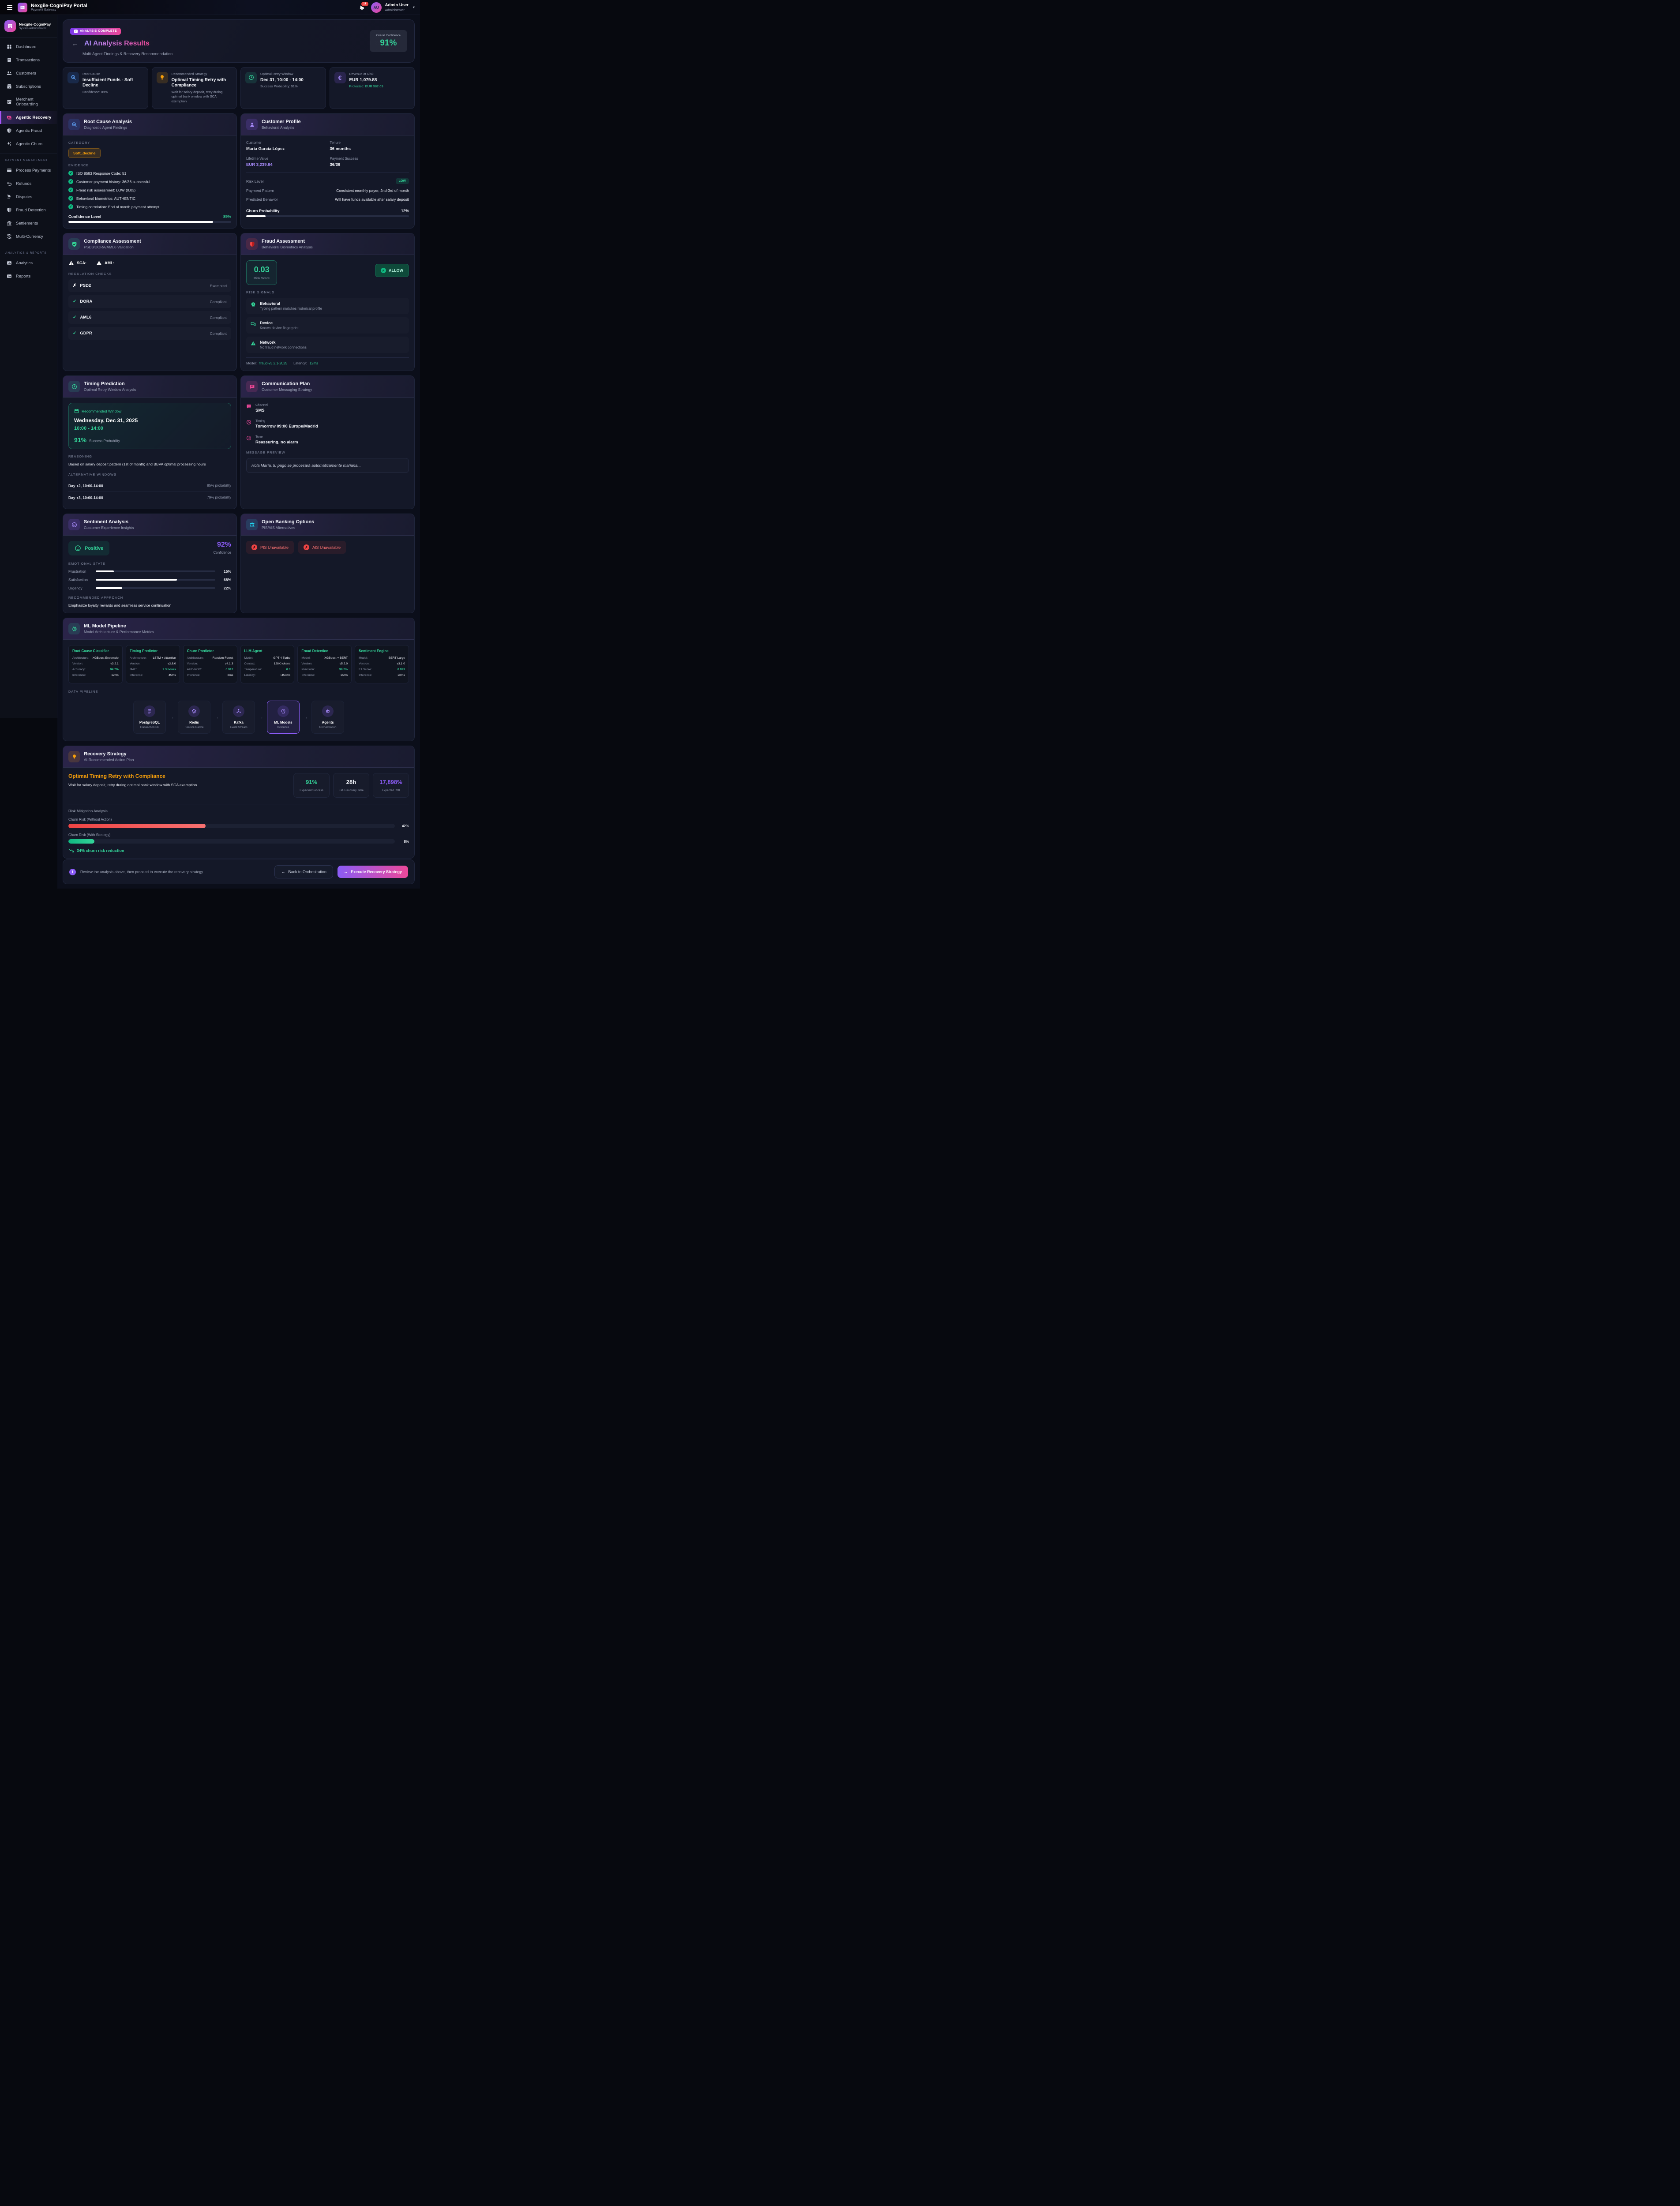  What do you see at coordinates (91, 73) in the screenshot?
I see `summary-label: Root Cause` at bounding box center [91, 73].